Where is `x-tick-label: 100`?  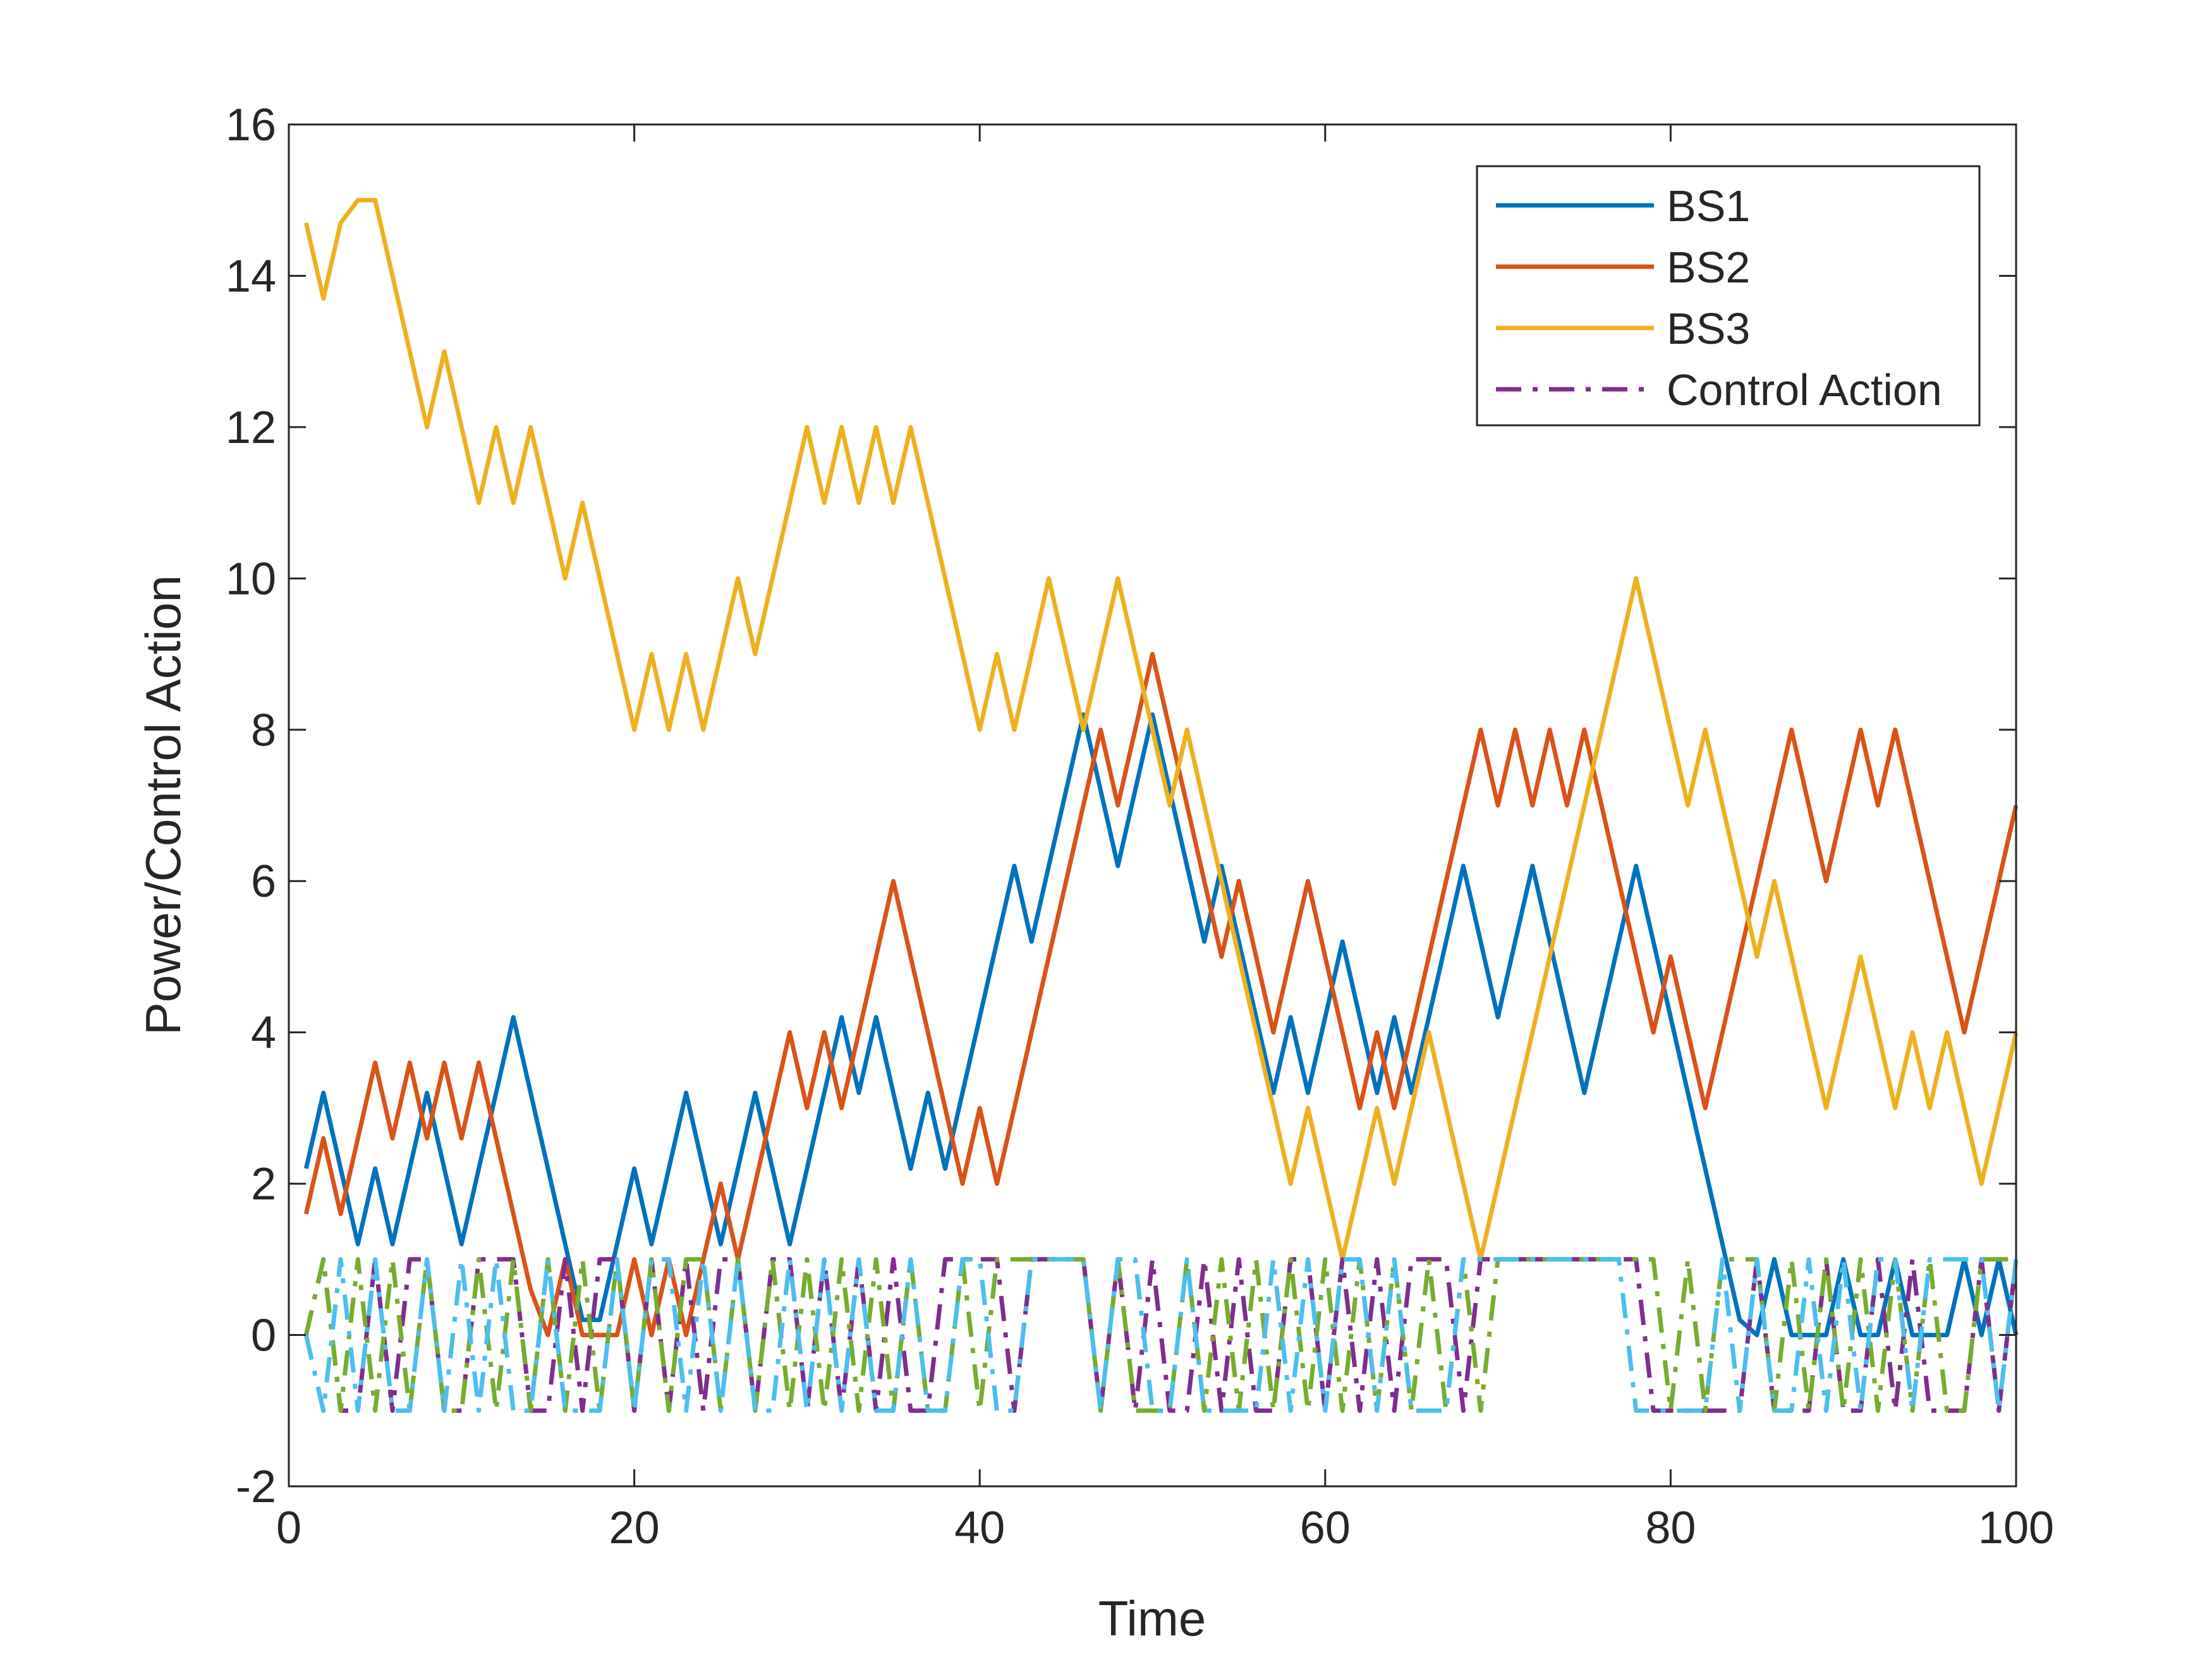
x-tick-label: 100 is located at coordinates (2016, 1528).